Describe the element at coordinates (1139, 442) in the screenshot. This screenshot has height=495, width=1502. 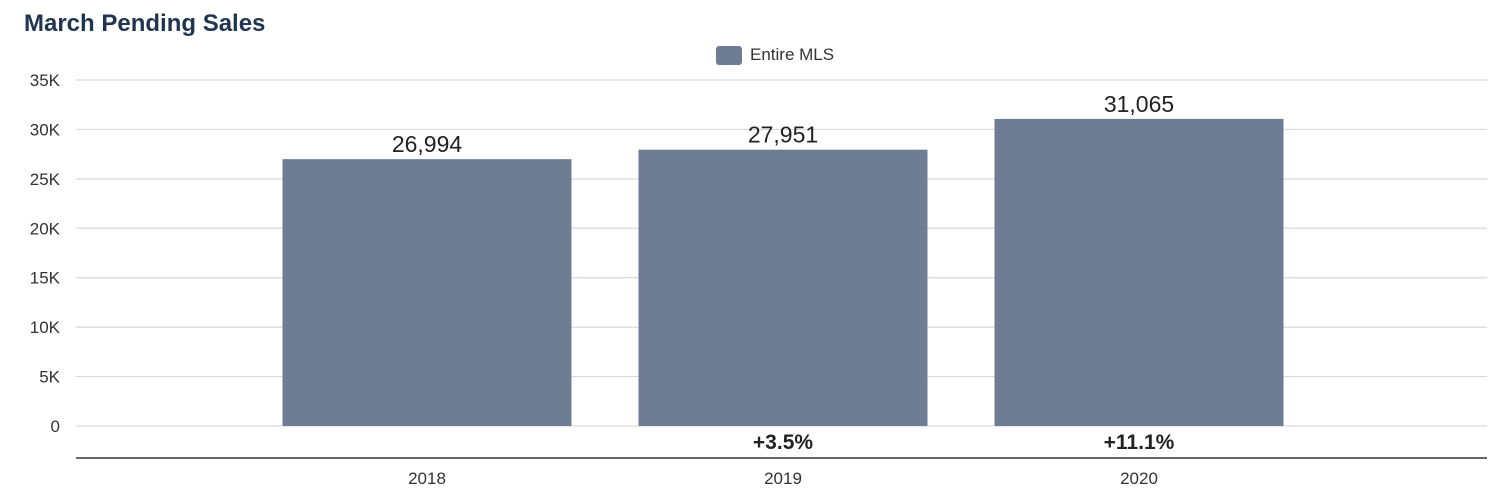
I see `change-label-2020: +11.1%` at that location.